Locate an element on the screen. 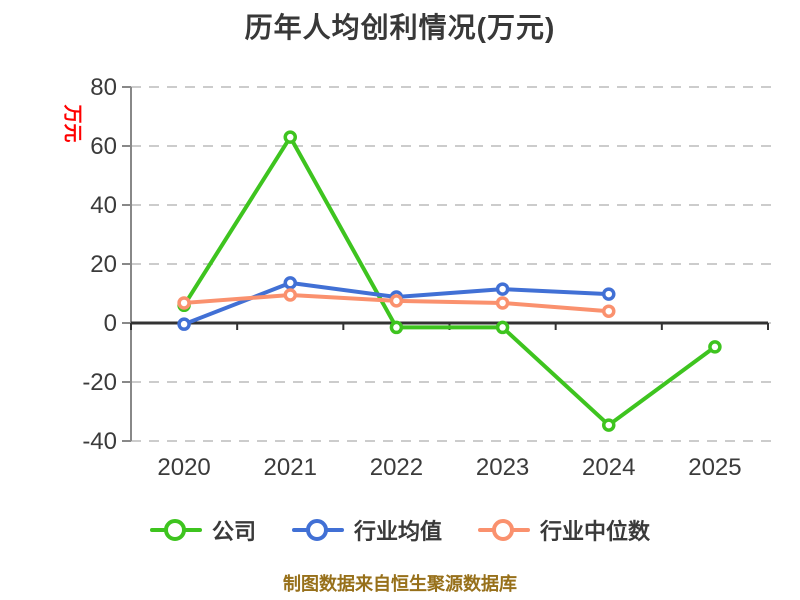  y-tick-label: 40 is located at coordinates (103, 205).